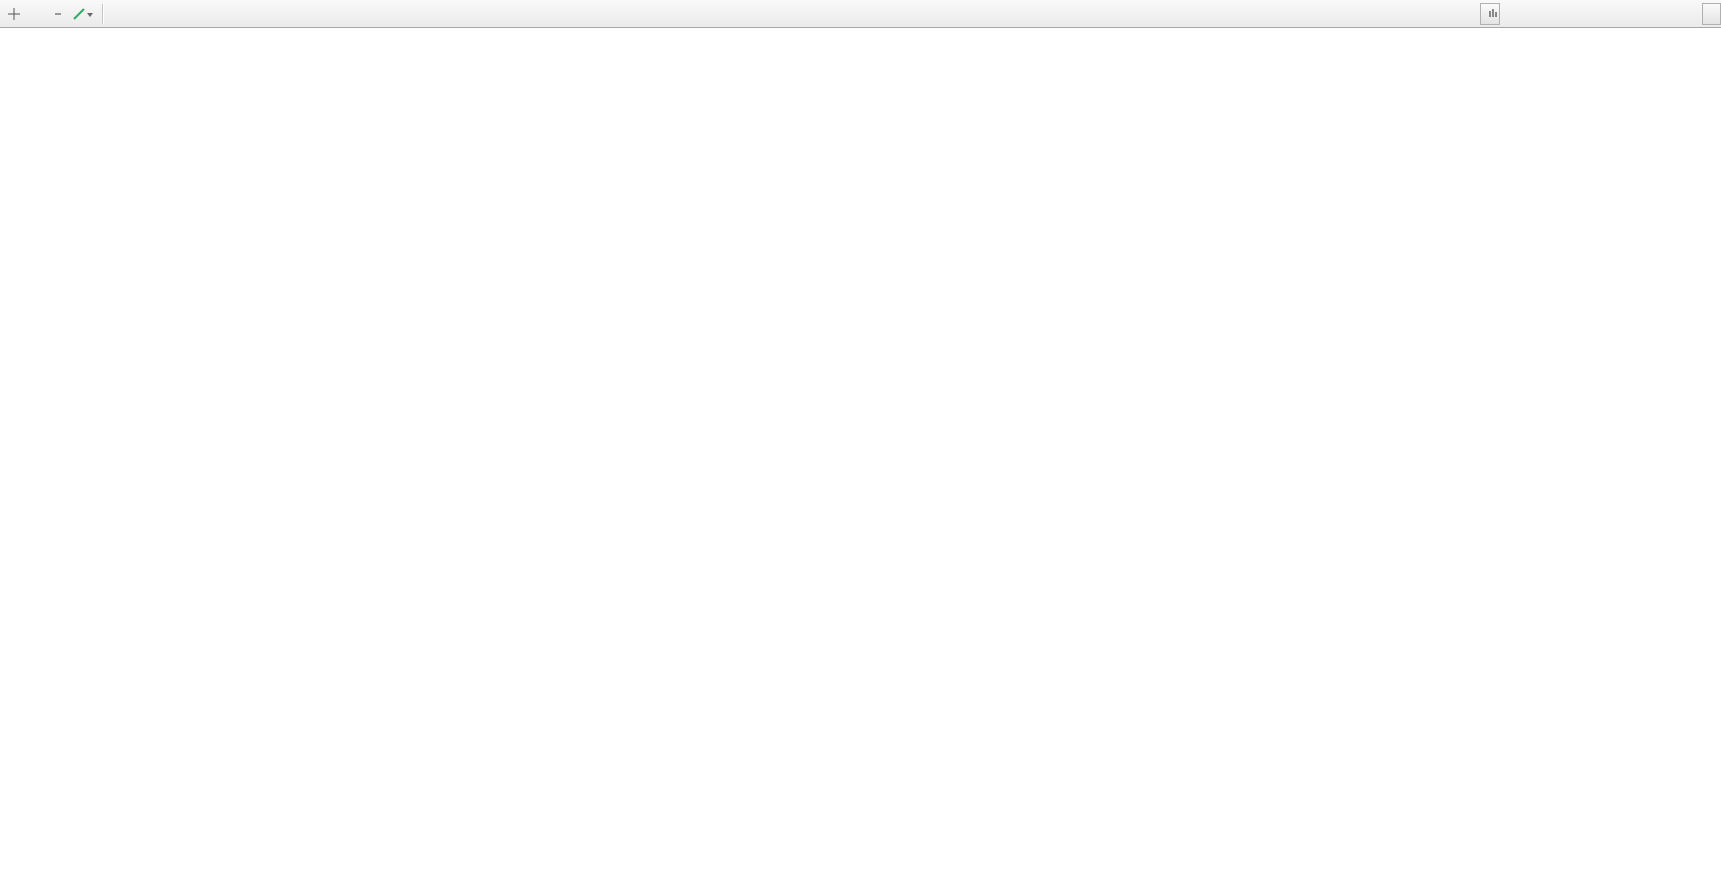 Image resolution: width=1721 pixels, height=894 pixels. I want to click on toolbar-edge-button, so click(1711, 14).